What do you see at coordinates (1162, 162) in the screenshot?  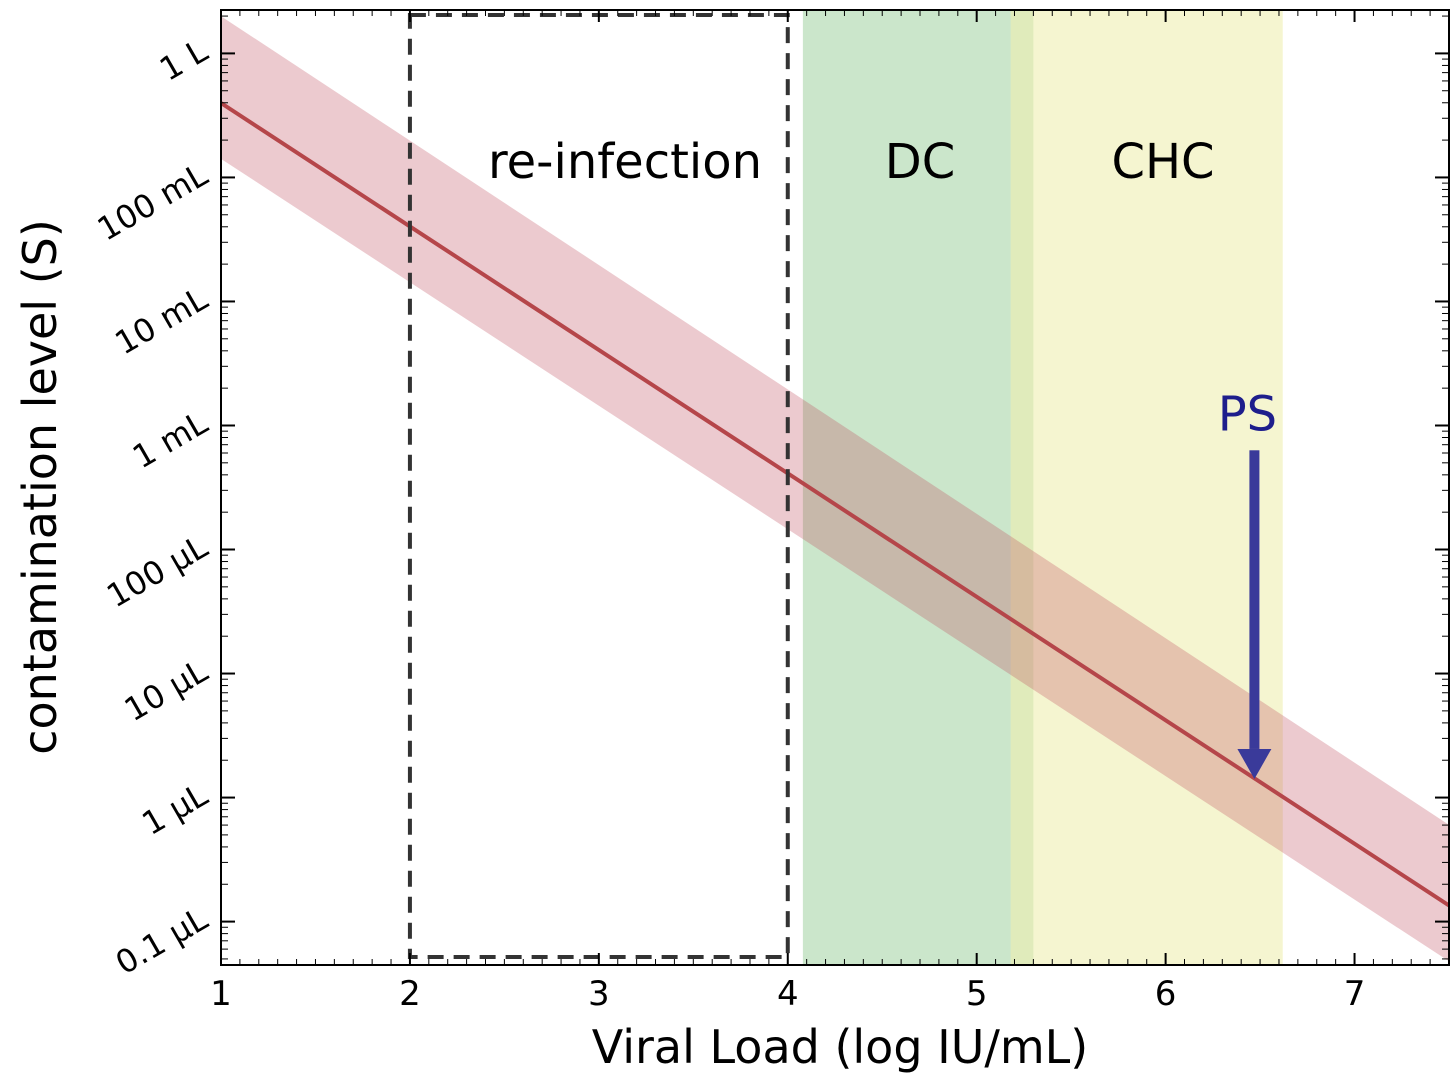 I see `region-label-chc: CHC` at bounding box center [1162, 162].